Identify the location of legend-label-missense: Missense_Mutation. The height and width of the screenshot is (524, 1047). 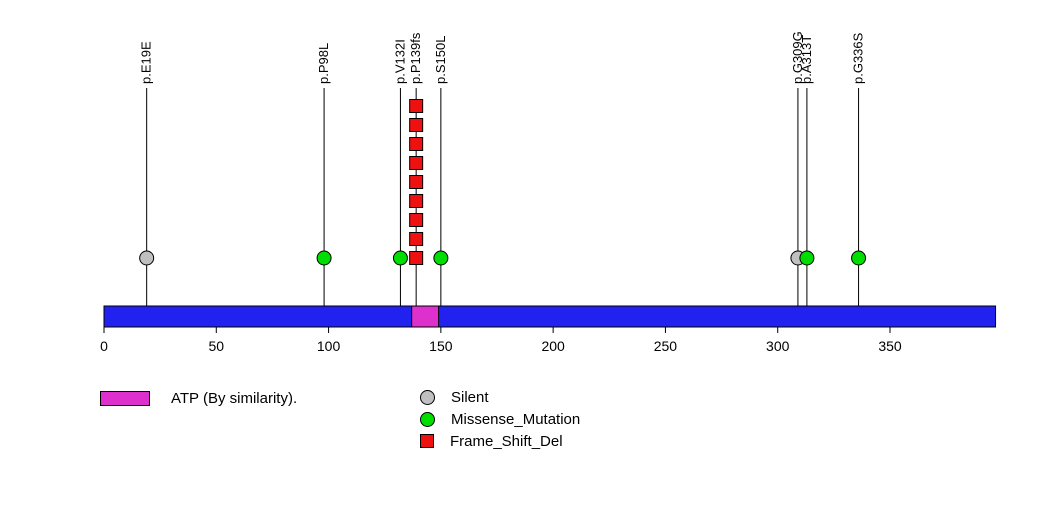
(516, 419).